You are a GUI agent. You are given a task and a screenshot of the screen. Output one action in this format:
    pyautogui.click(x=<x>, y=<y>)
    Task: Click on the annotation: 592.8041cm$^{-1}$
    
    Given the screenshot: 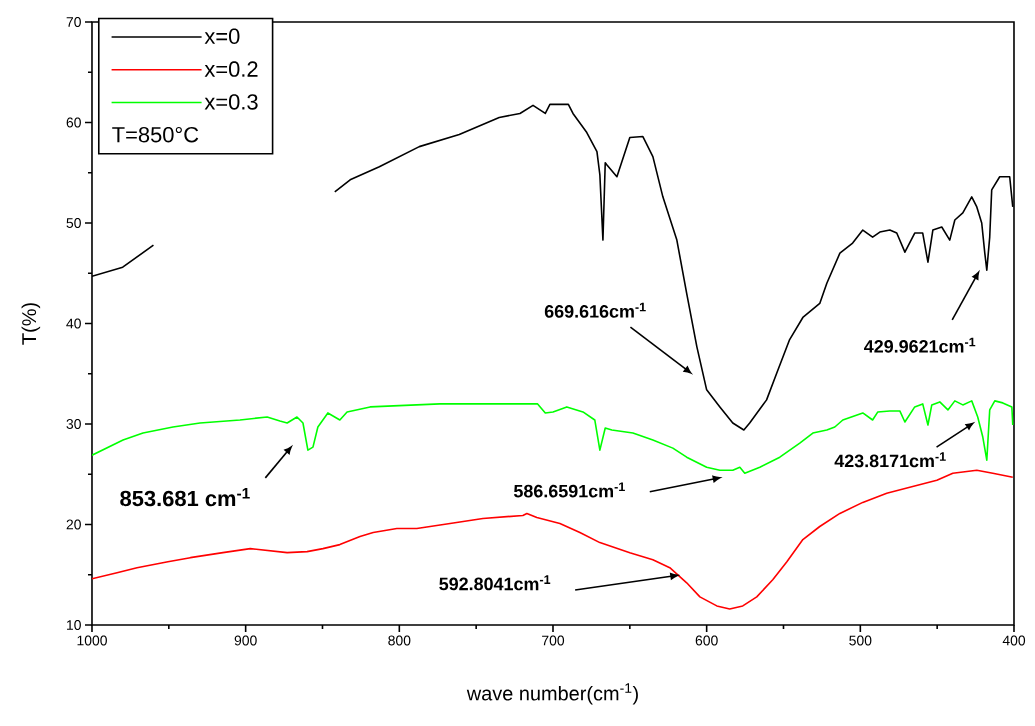 What is the action you would take?
    pyautogui.click(x=495, y=583)
    